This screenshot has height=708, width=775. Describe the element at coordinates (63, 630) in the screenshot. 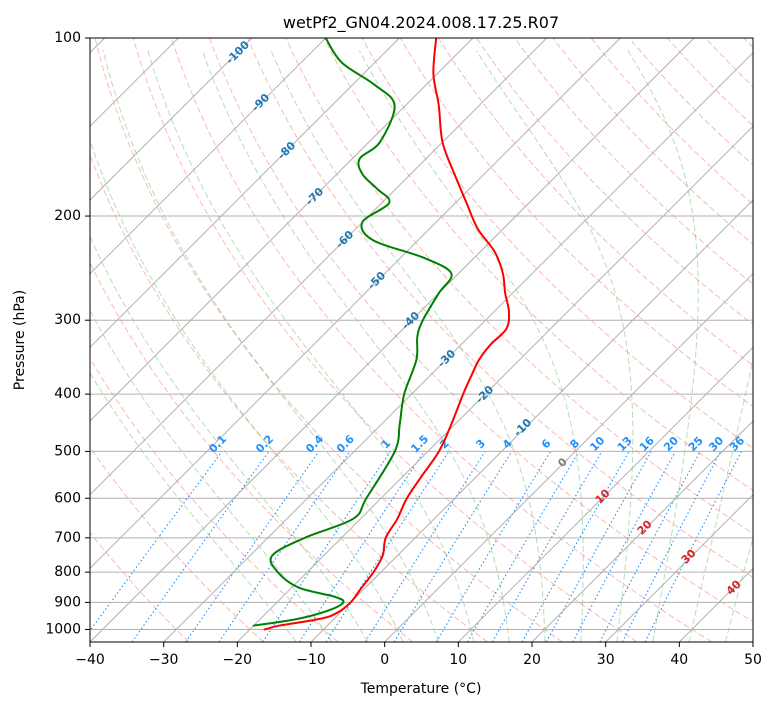

I see `y-tick-label: 1000` at that location.